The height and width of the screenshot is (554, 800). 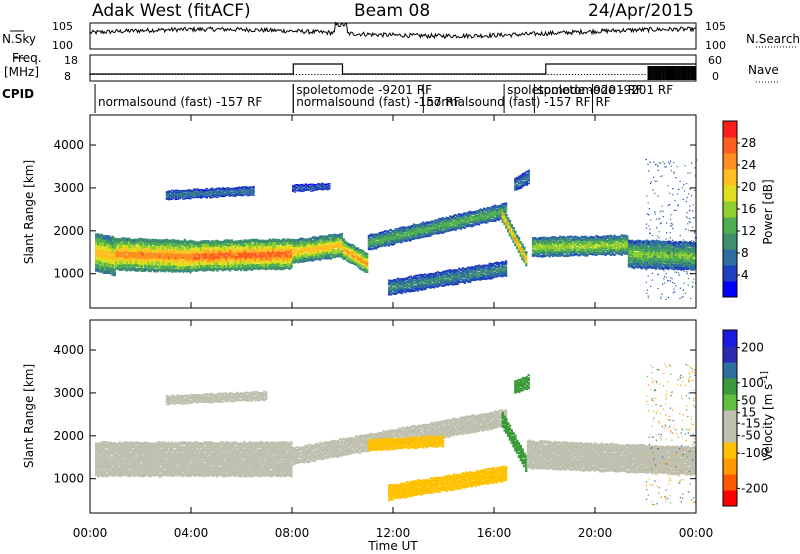 What do you see at coordinates (67, 76) in the screenshot?
I see `freq-tick-low: 8` at bounding box center [67, 76].